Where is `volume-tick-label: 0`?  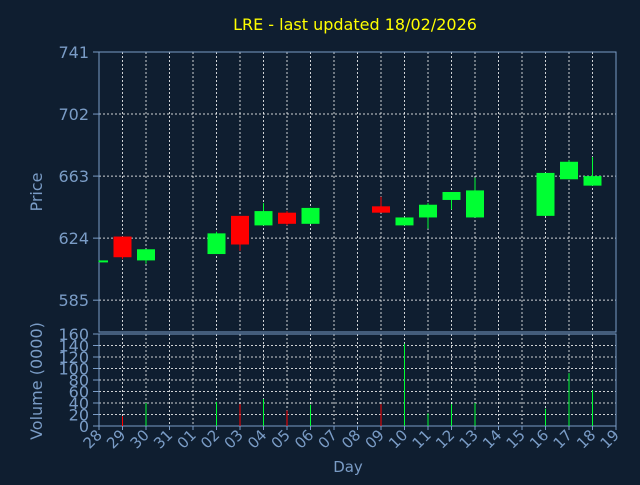 volume-tick-label: 0 is located at coordinates (84, 426).